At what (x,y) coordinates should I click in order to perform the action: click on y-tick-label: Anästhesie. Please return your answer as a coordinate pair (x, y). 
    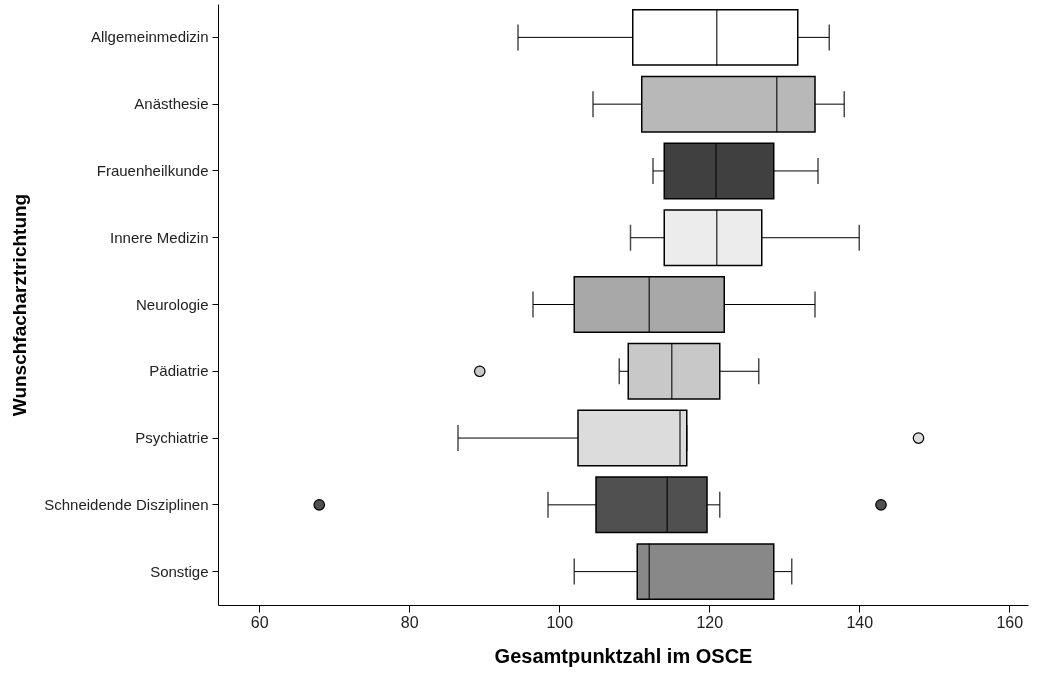
    Looking at the image, I should click on (171, 104).